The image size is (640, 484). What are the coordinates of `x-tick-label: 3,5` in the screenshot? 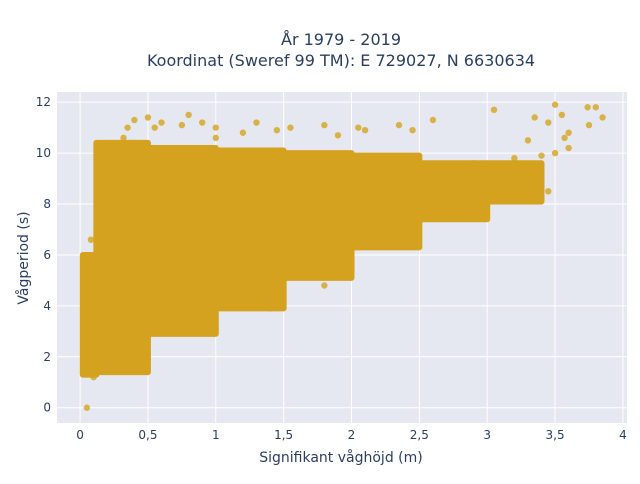 It's located at (555, 435).